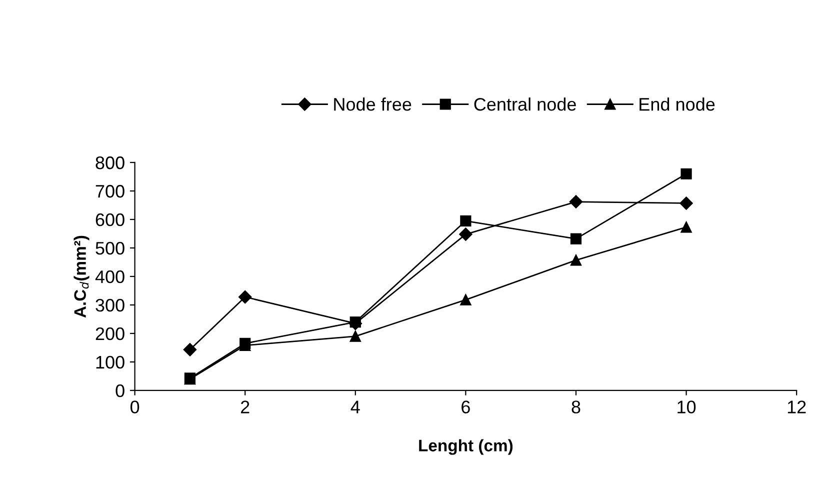 The image size is (817, 485). What do you see at coordinates (110, 333) in the screenshot?
I see `y-tick-label: 200` at bounding box center [110, 333].